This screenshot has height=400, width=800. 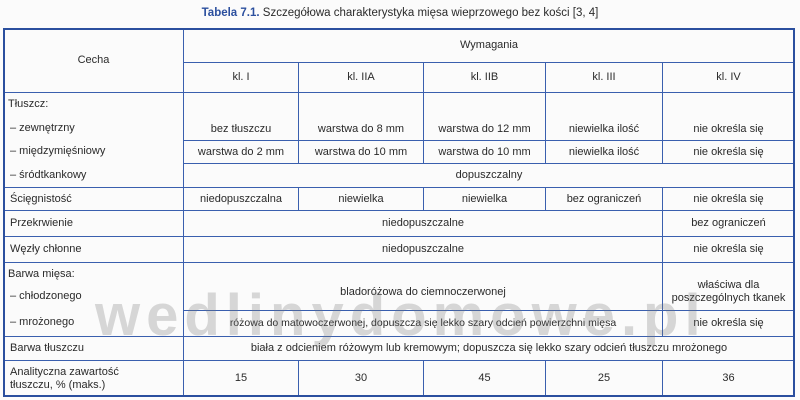 What do you see at coordinates (423, 286) in the screenshot?
I see `cell: bladoróżowa do ciemnoczerwonej` at bounding box center [423, 286].